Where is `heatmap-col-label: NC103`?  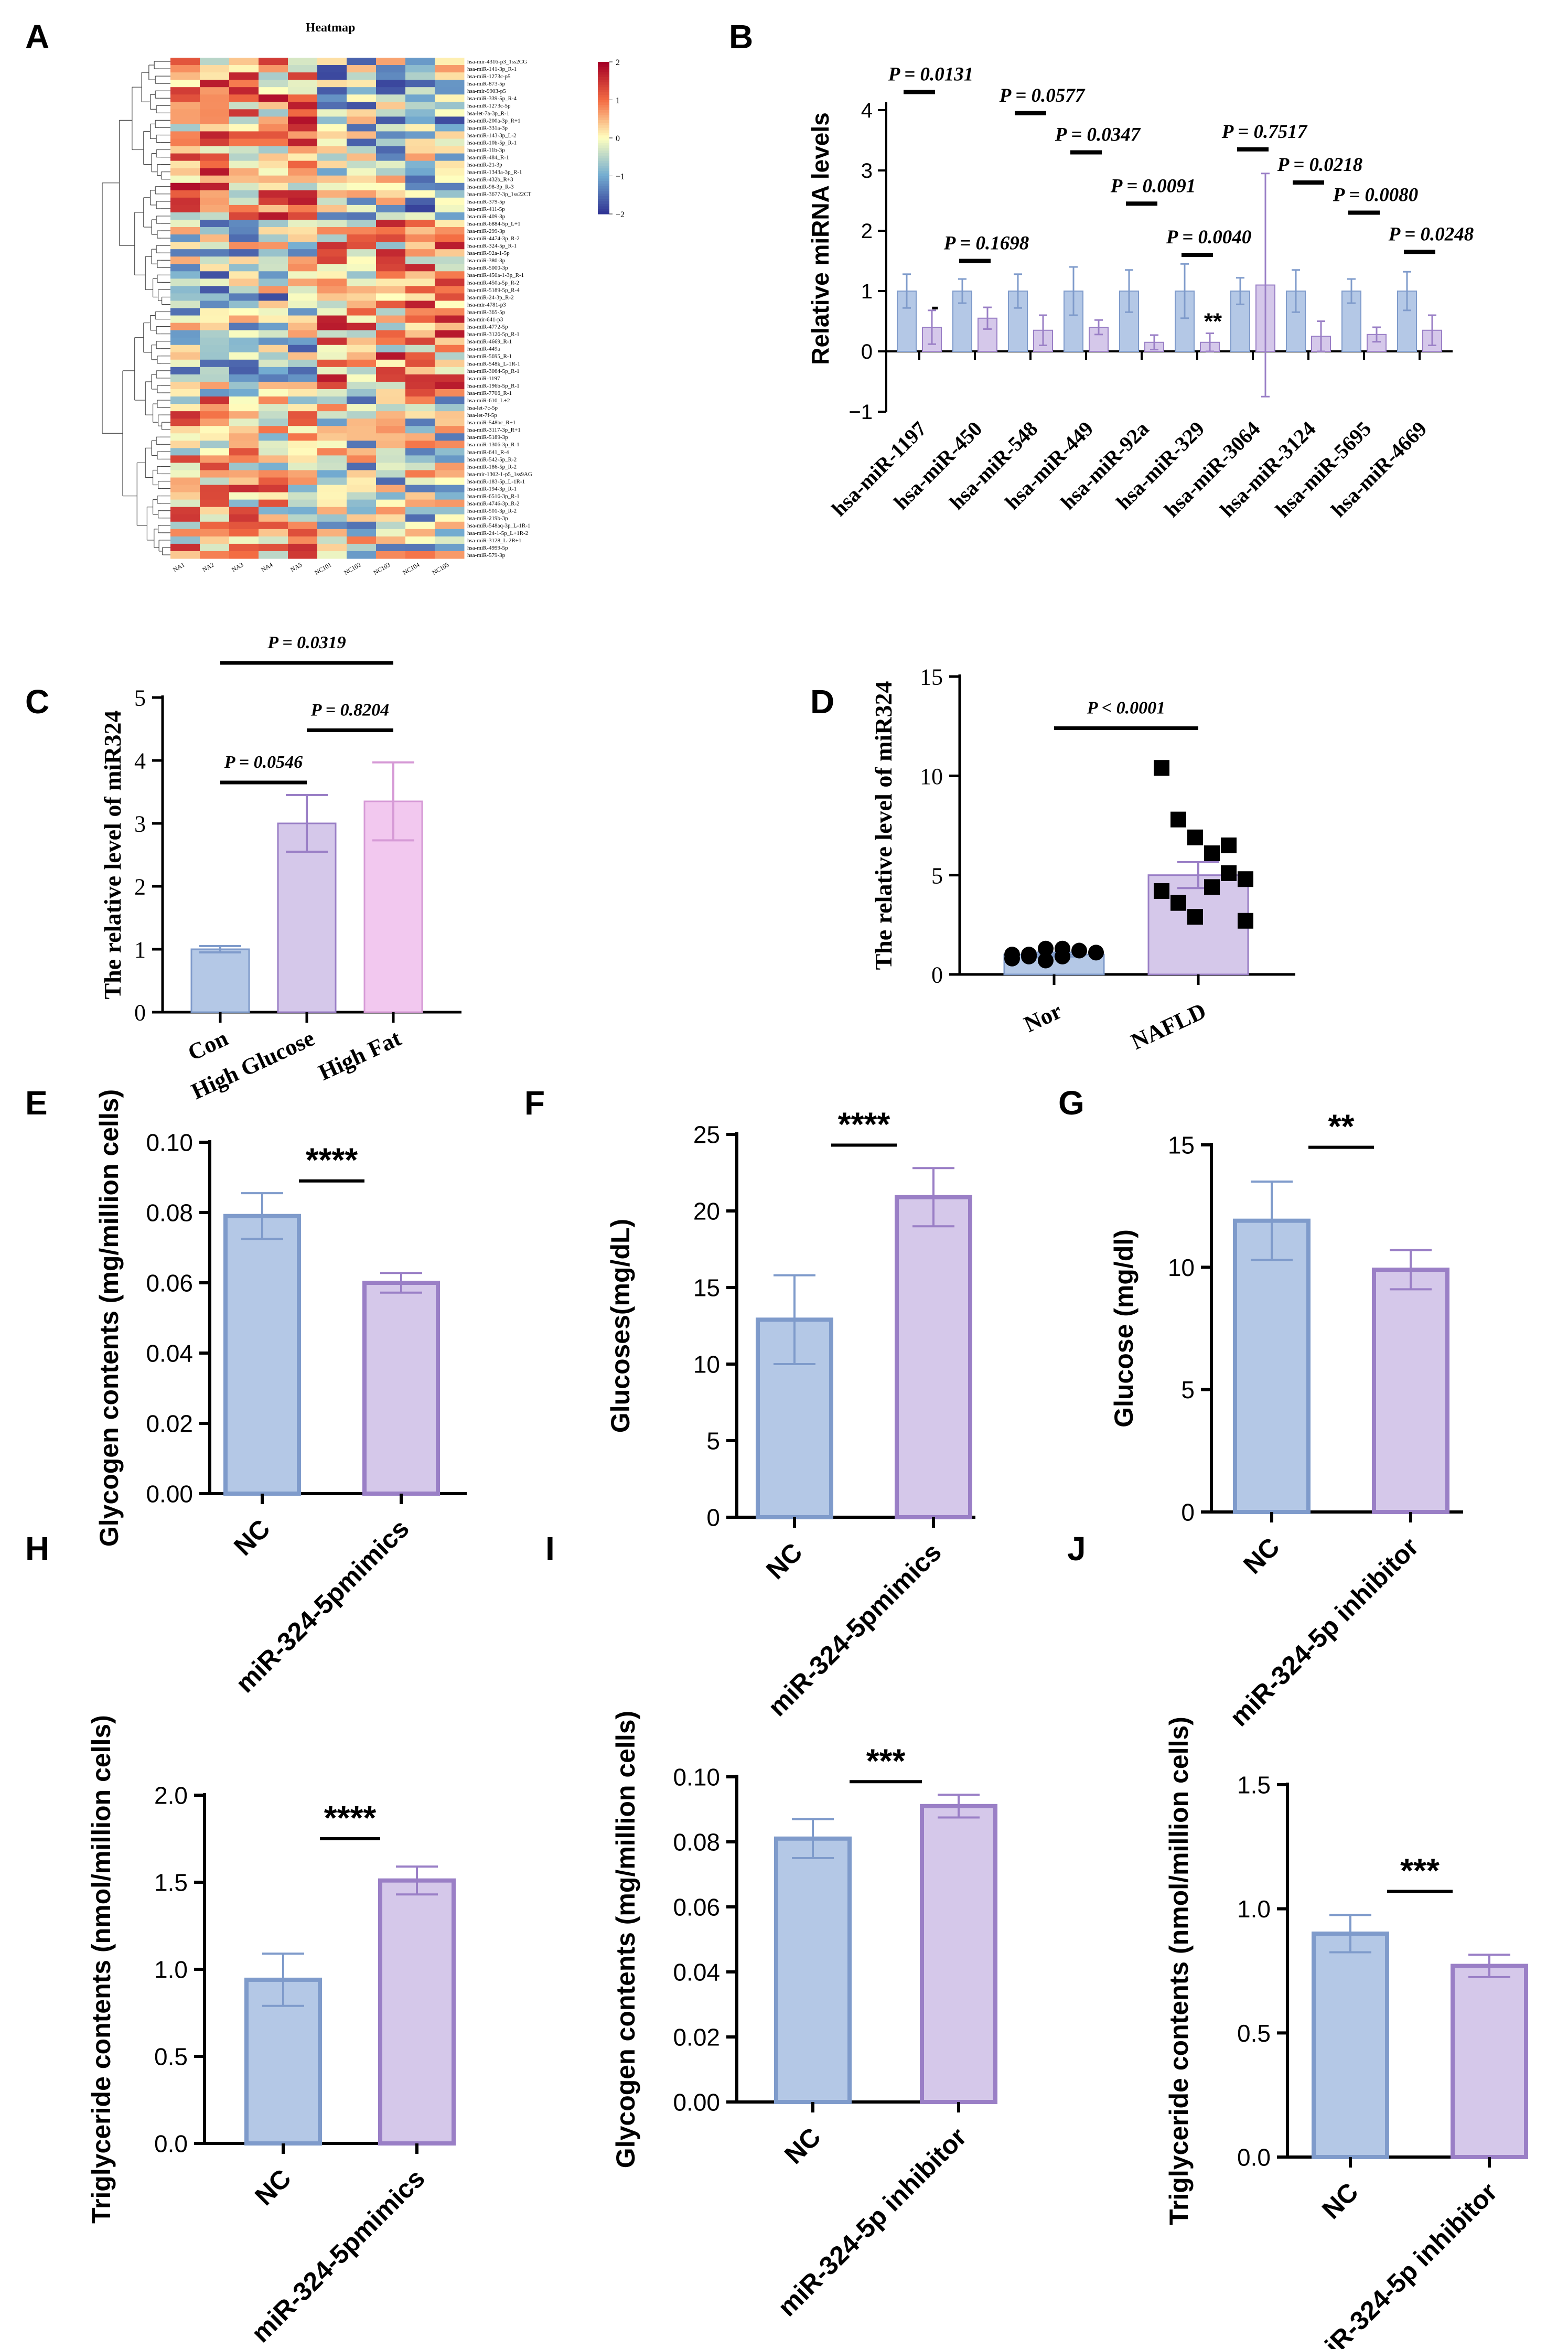 heatmap-col-label: NC103 is located at coordinates (381, 568).